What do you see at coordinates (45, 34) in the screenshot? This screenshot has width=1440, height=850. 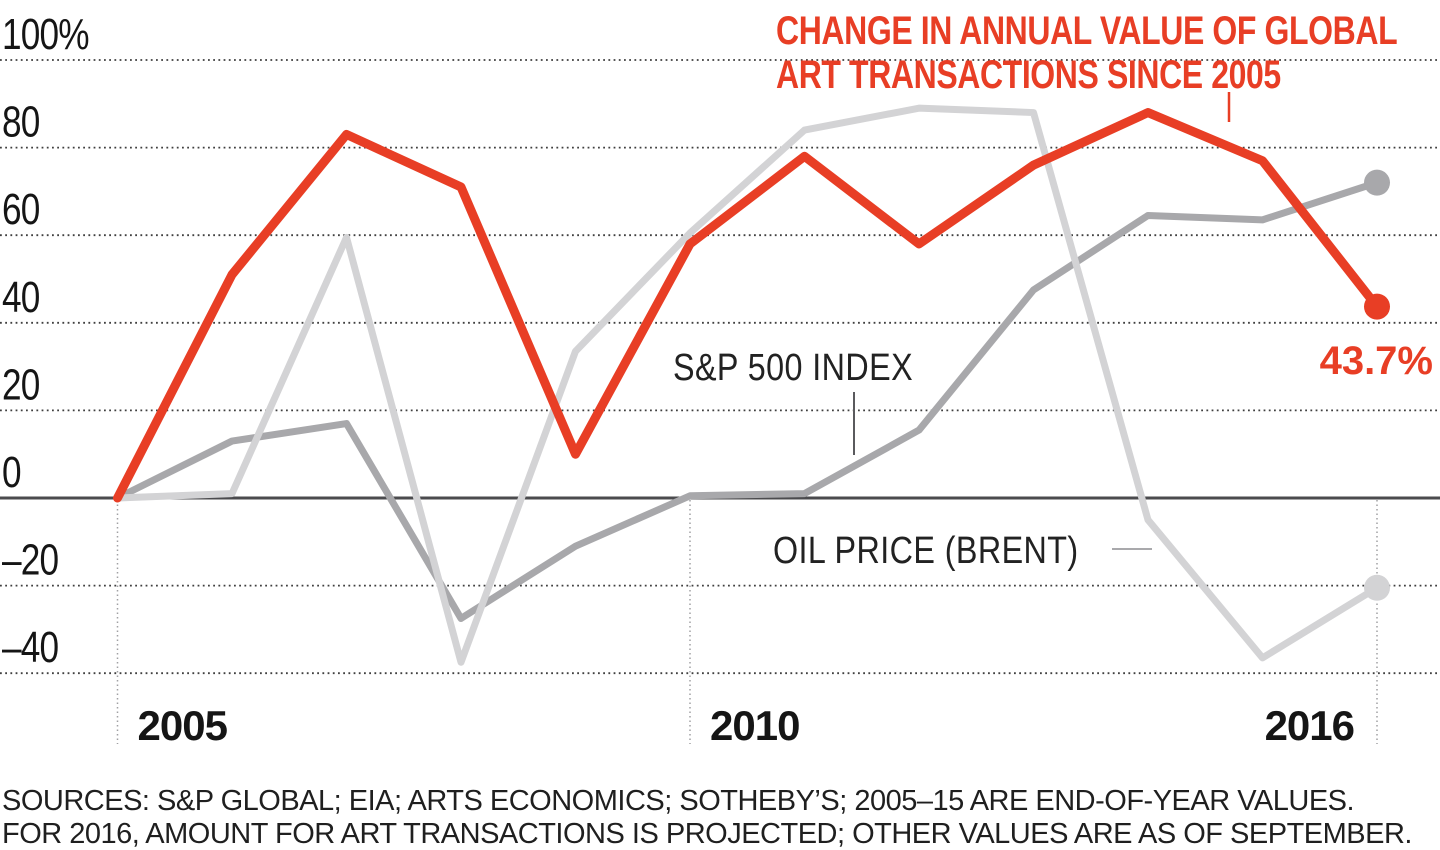 I see `y-tick-label-100: 100%` at bounding box center [45, 34].